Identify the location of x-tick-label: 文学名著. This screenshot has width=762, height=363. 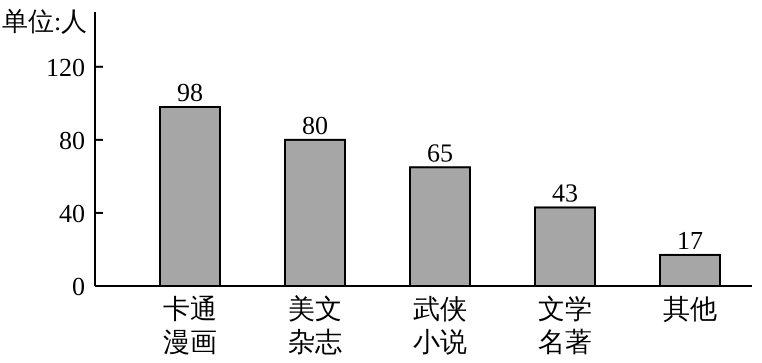
(565, 325).